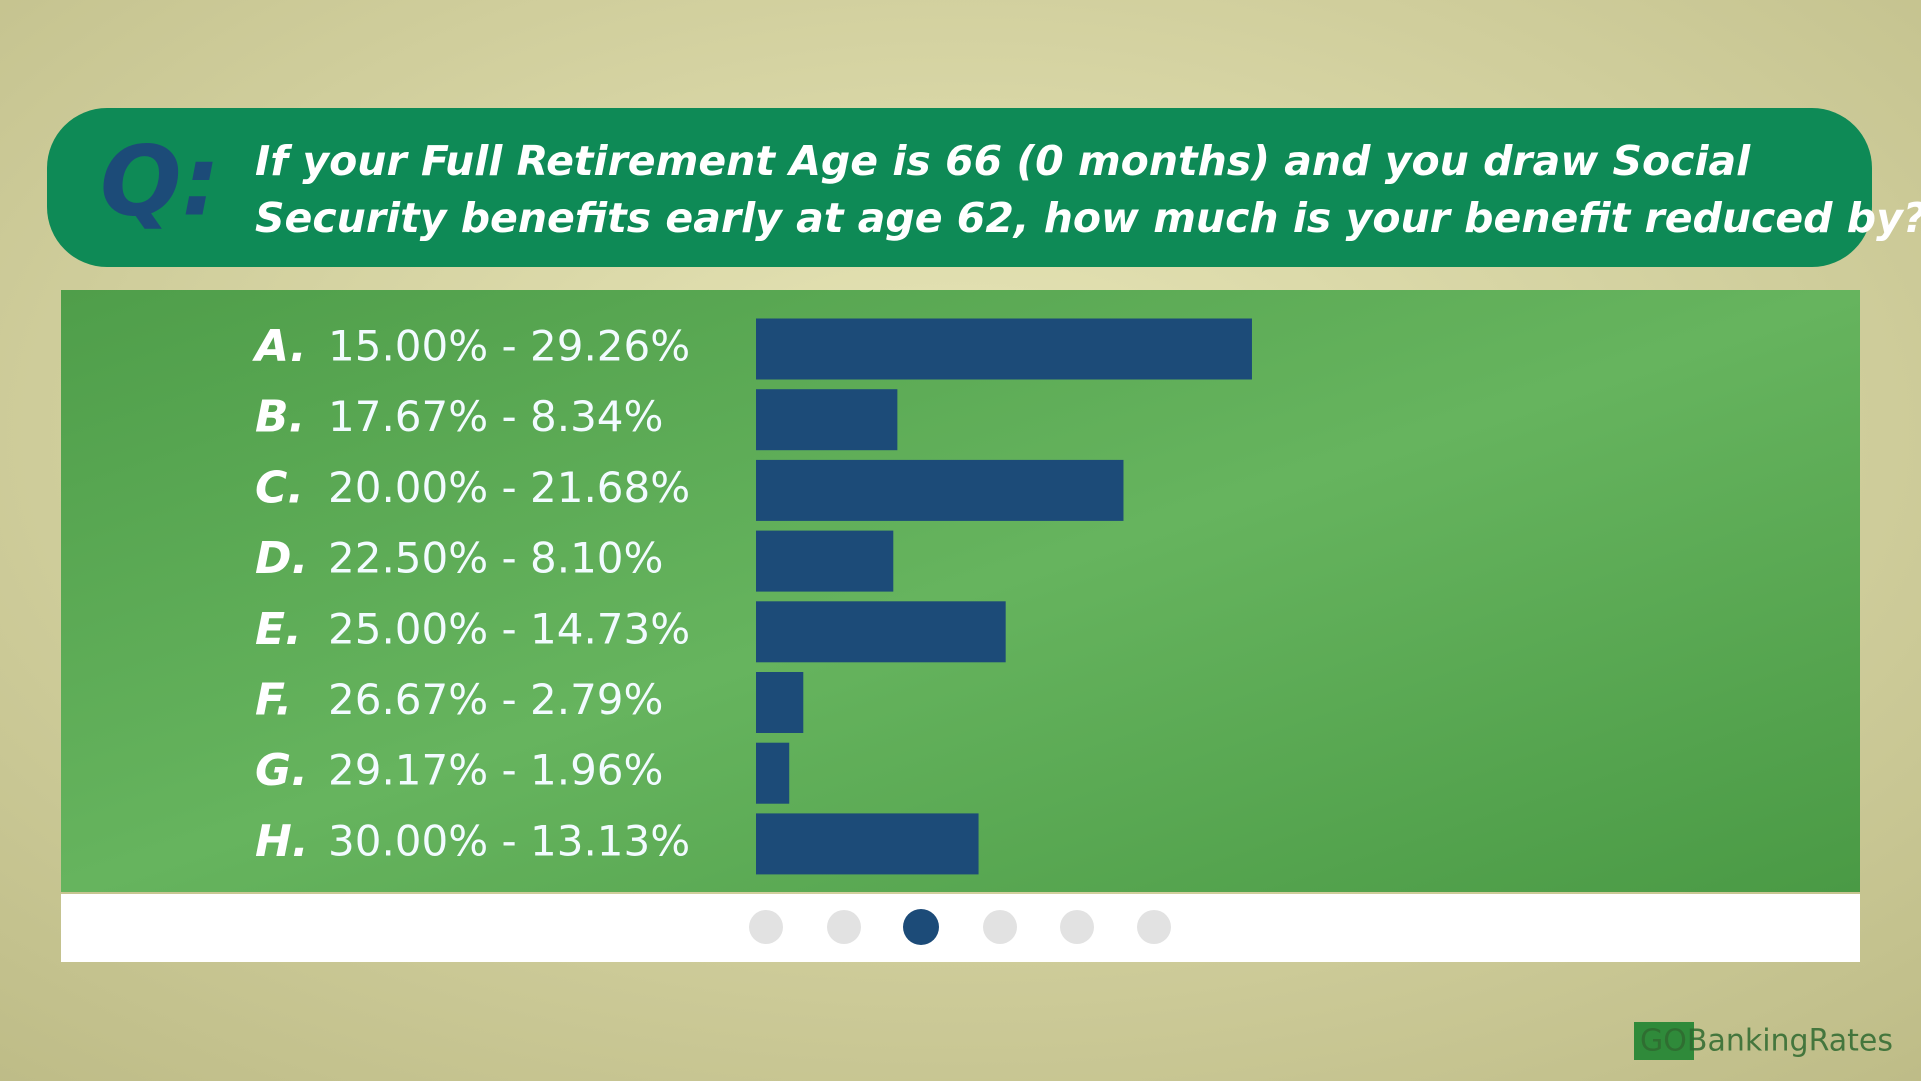  I want to click on option-label: 29.17% - 1.96%, so click(495, 770).